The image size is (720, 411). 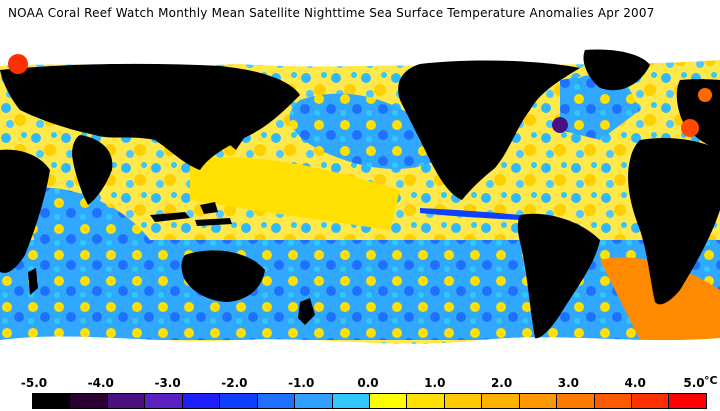 What do you see at coordinates (223, 276) in the screenshot?
I see `australia-land` at bounding box center [223, 276].